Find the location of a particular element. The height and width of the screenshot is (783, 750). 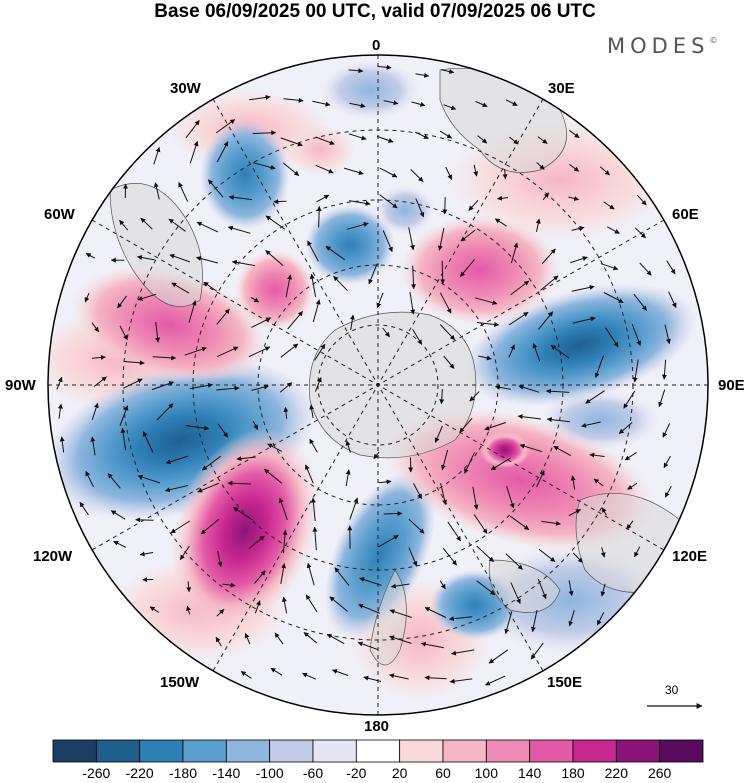

colorbar-tick-label: 260 is located at coordinates (659, 773).